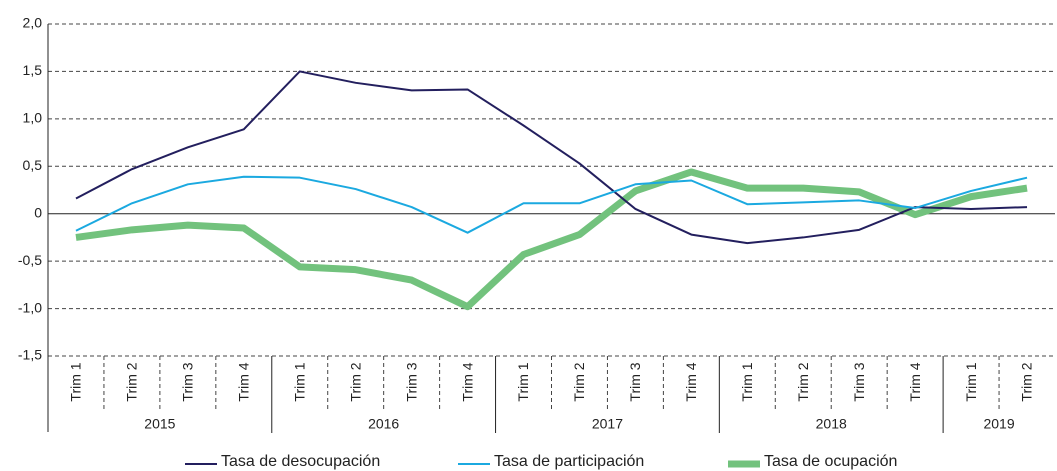  I want to click on x-group-label: 2016, so click(383, 424).